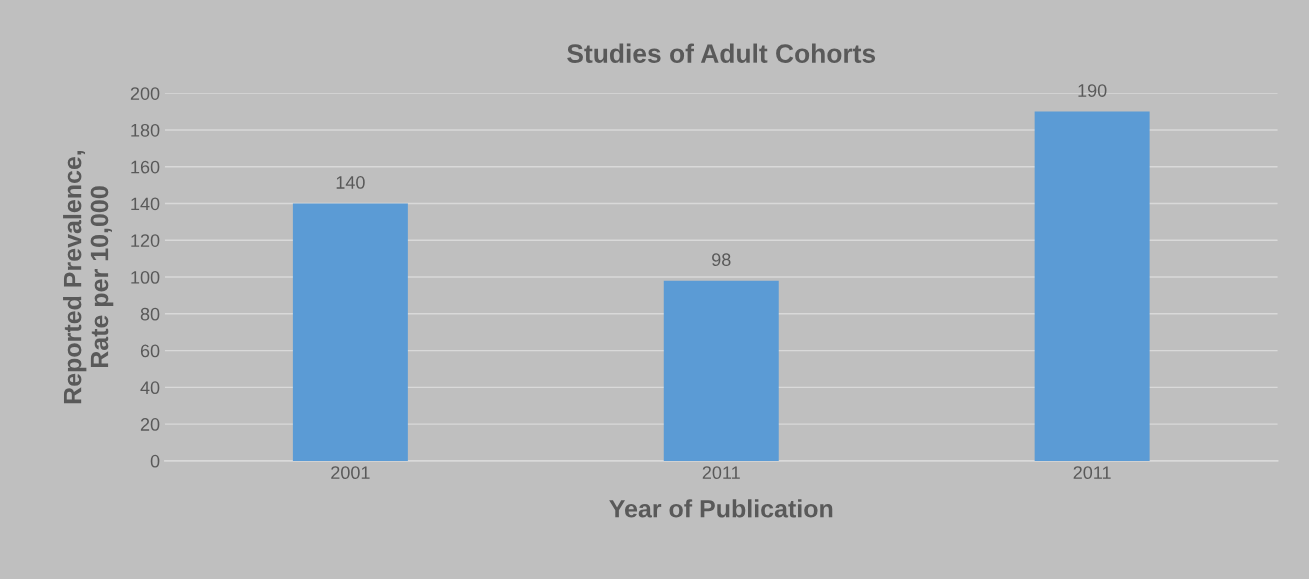 The width and height of the screenshot is (1309, 579). What do you see at coordinates (145, 93) in the screenshot?
I see `y-tick-label: 200` at bounding box center [145, 93].